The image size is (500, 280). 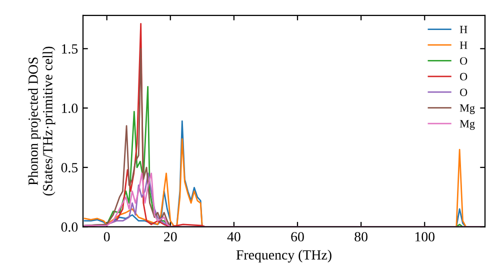 I want to click on y-tick-label: 0.0, so click(x=69, y=227).